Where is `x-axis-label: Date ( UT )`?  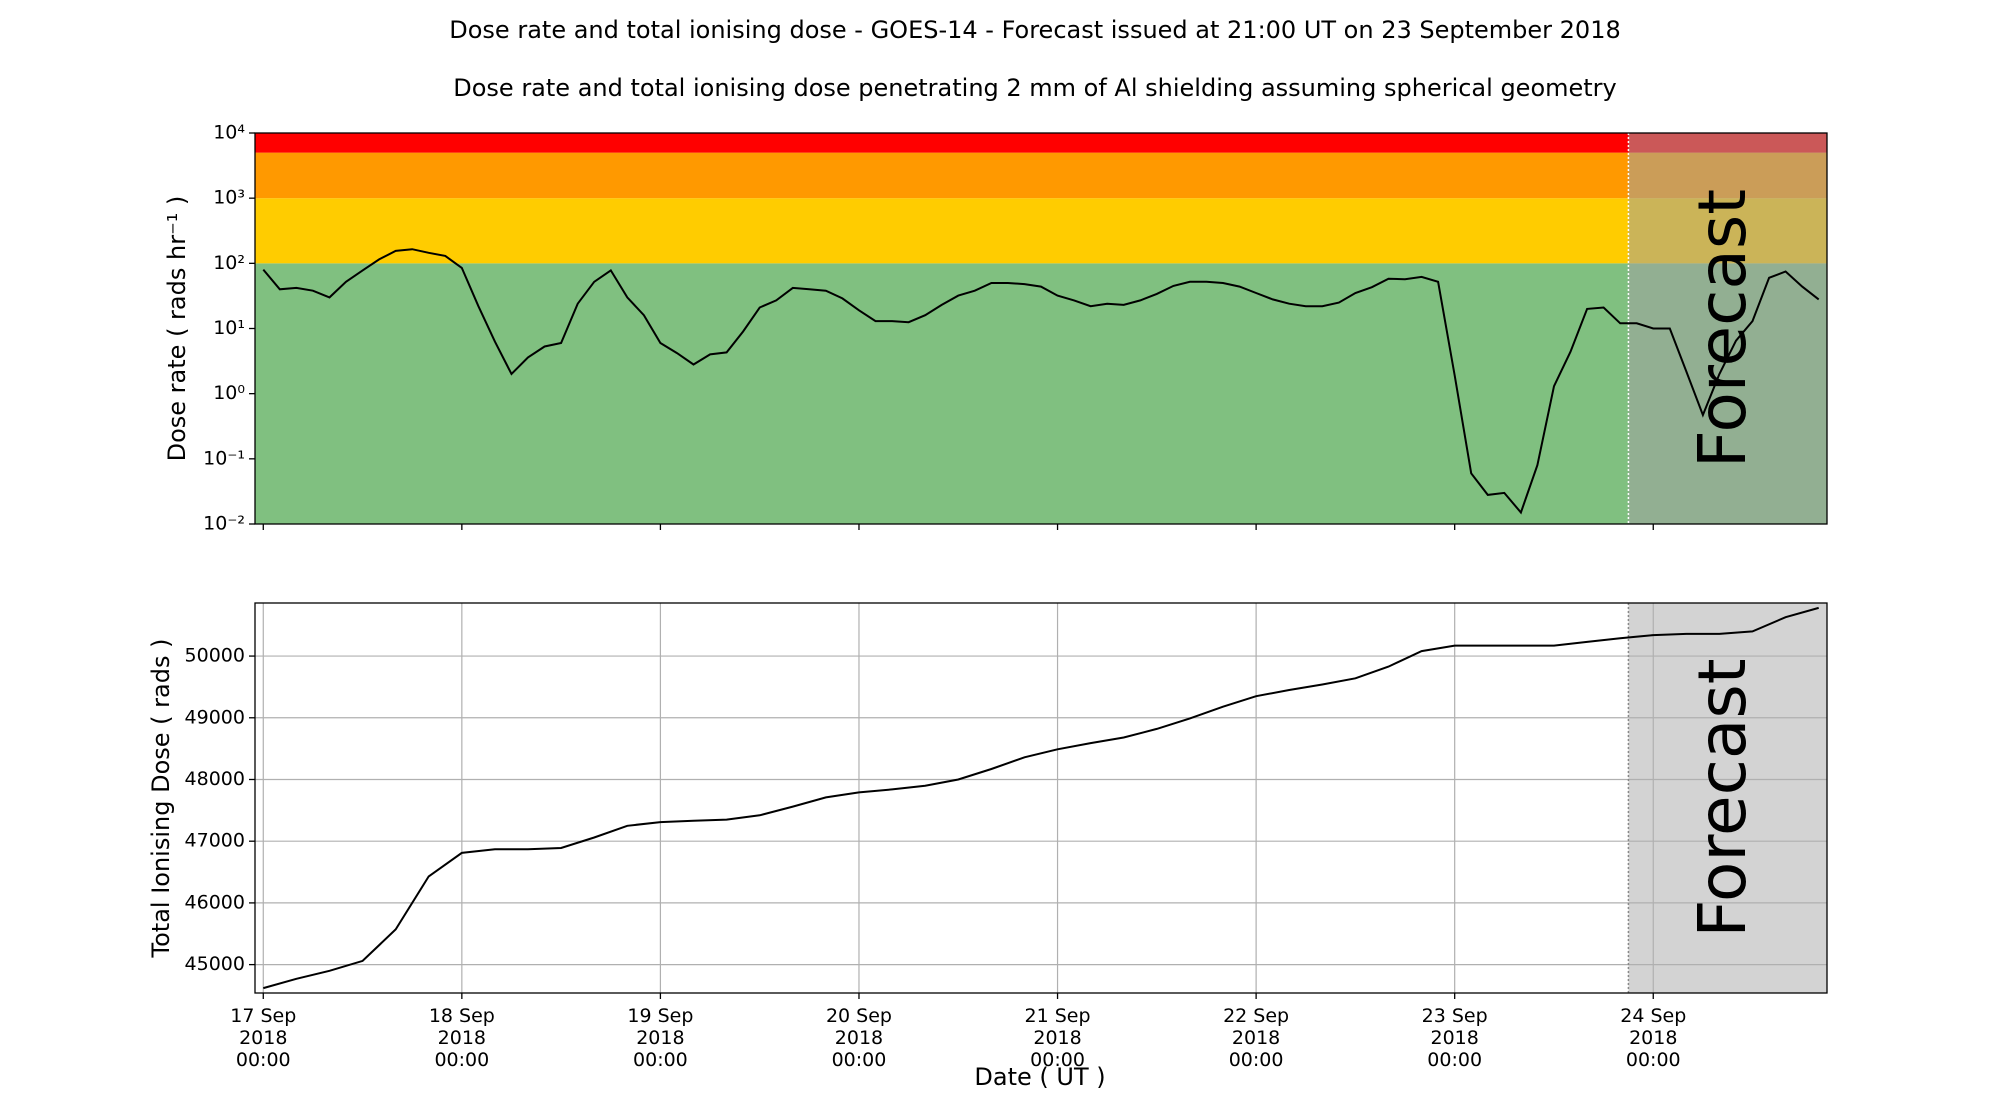 x-axis-label: Date ( UT ) is located at coordinates (1039, 1077).